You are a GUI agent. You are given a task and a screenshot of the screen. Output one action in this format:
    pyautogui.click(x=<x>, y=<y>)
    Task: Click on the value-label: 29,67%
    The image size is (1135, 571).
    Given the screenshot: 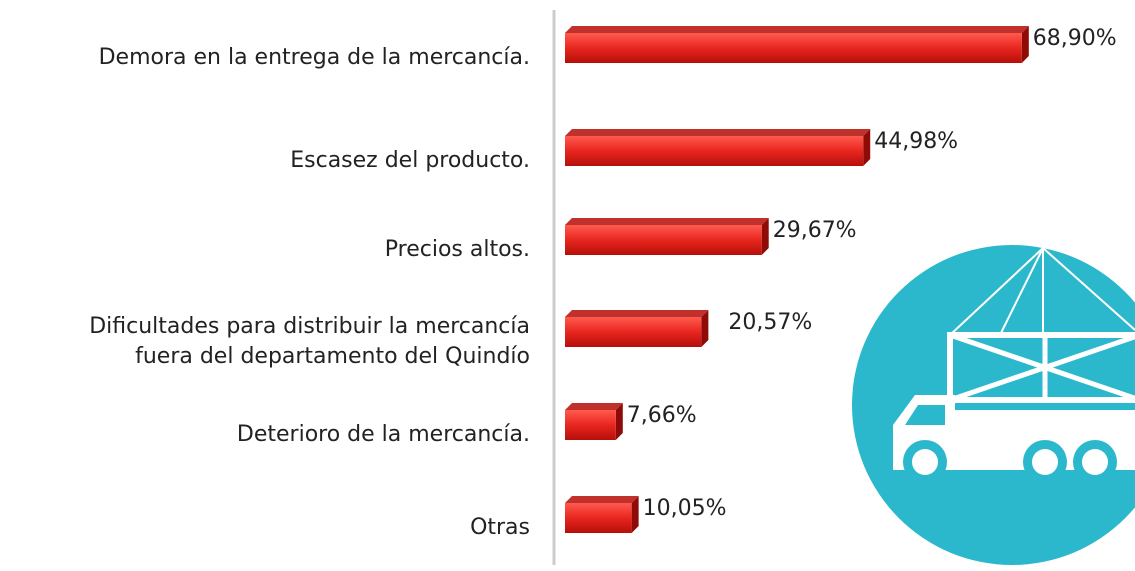 What is the action you would take?
    pyautogui.click(x=814, y=230)
    